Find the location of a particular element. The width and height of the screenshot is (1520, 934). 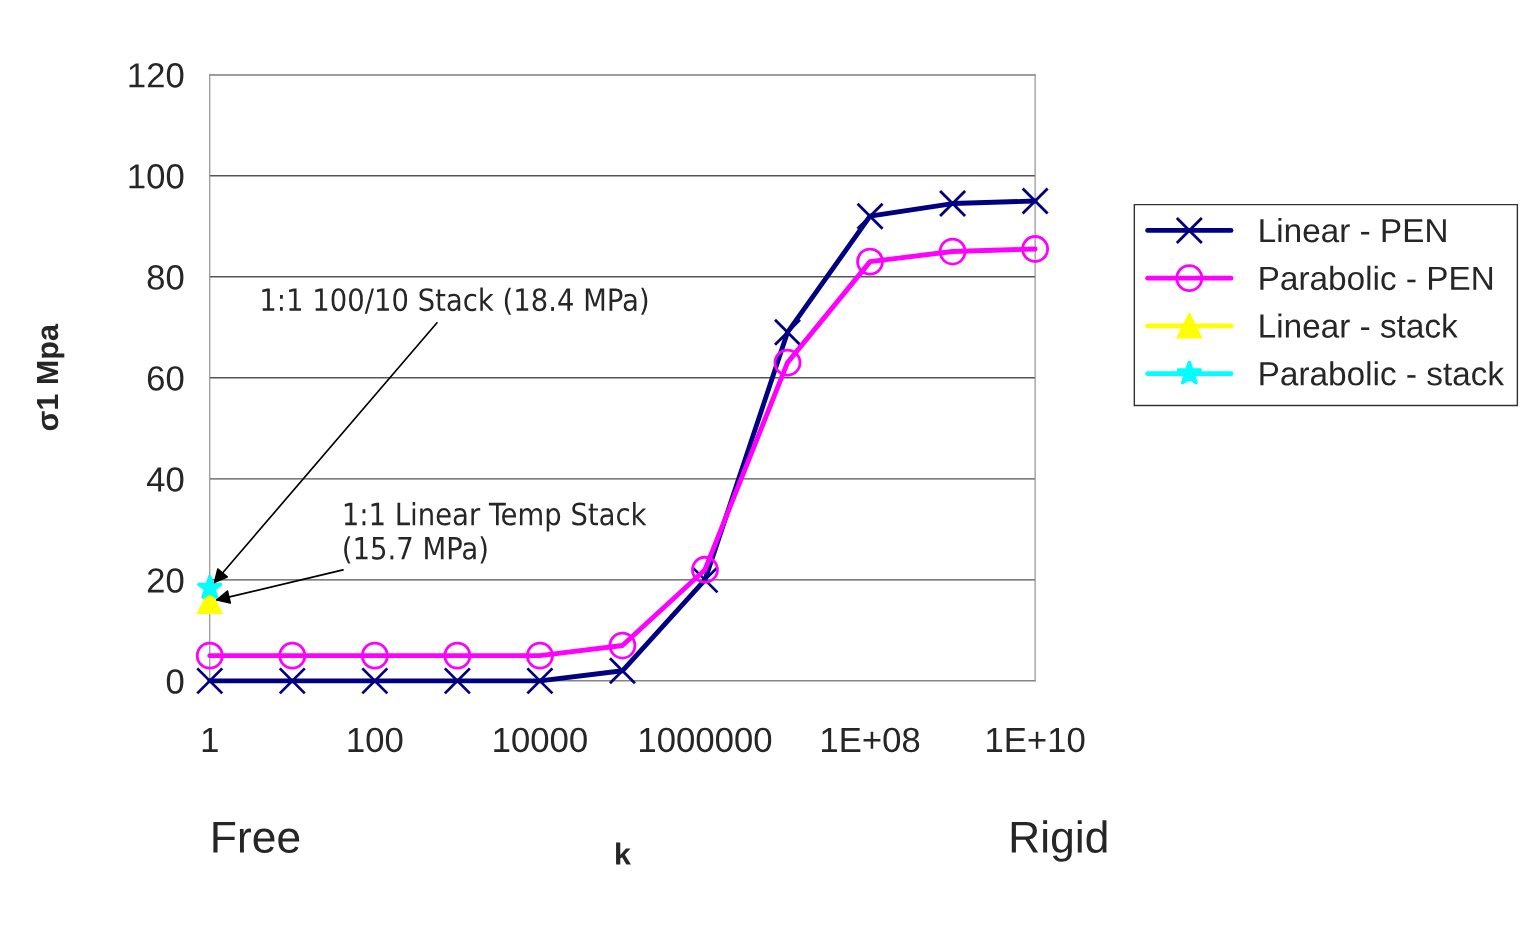

text: Rigid is located at coordinates (1059, 841).